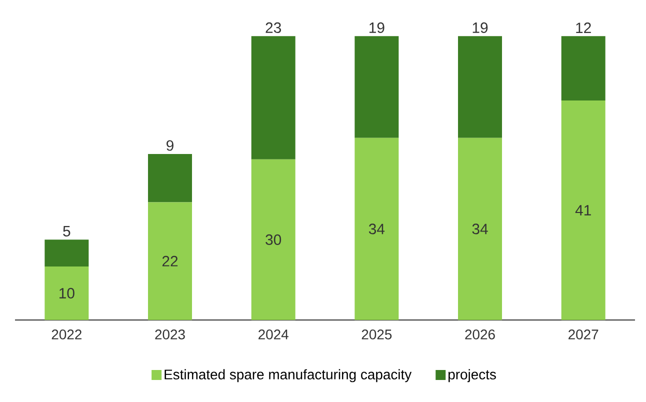 The width and height of the screenshot is (646, 402). I want to click on legend-label: Estimated spare manufacturing capacity, so click(288, 375).